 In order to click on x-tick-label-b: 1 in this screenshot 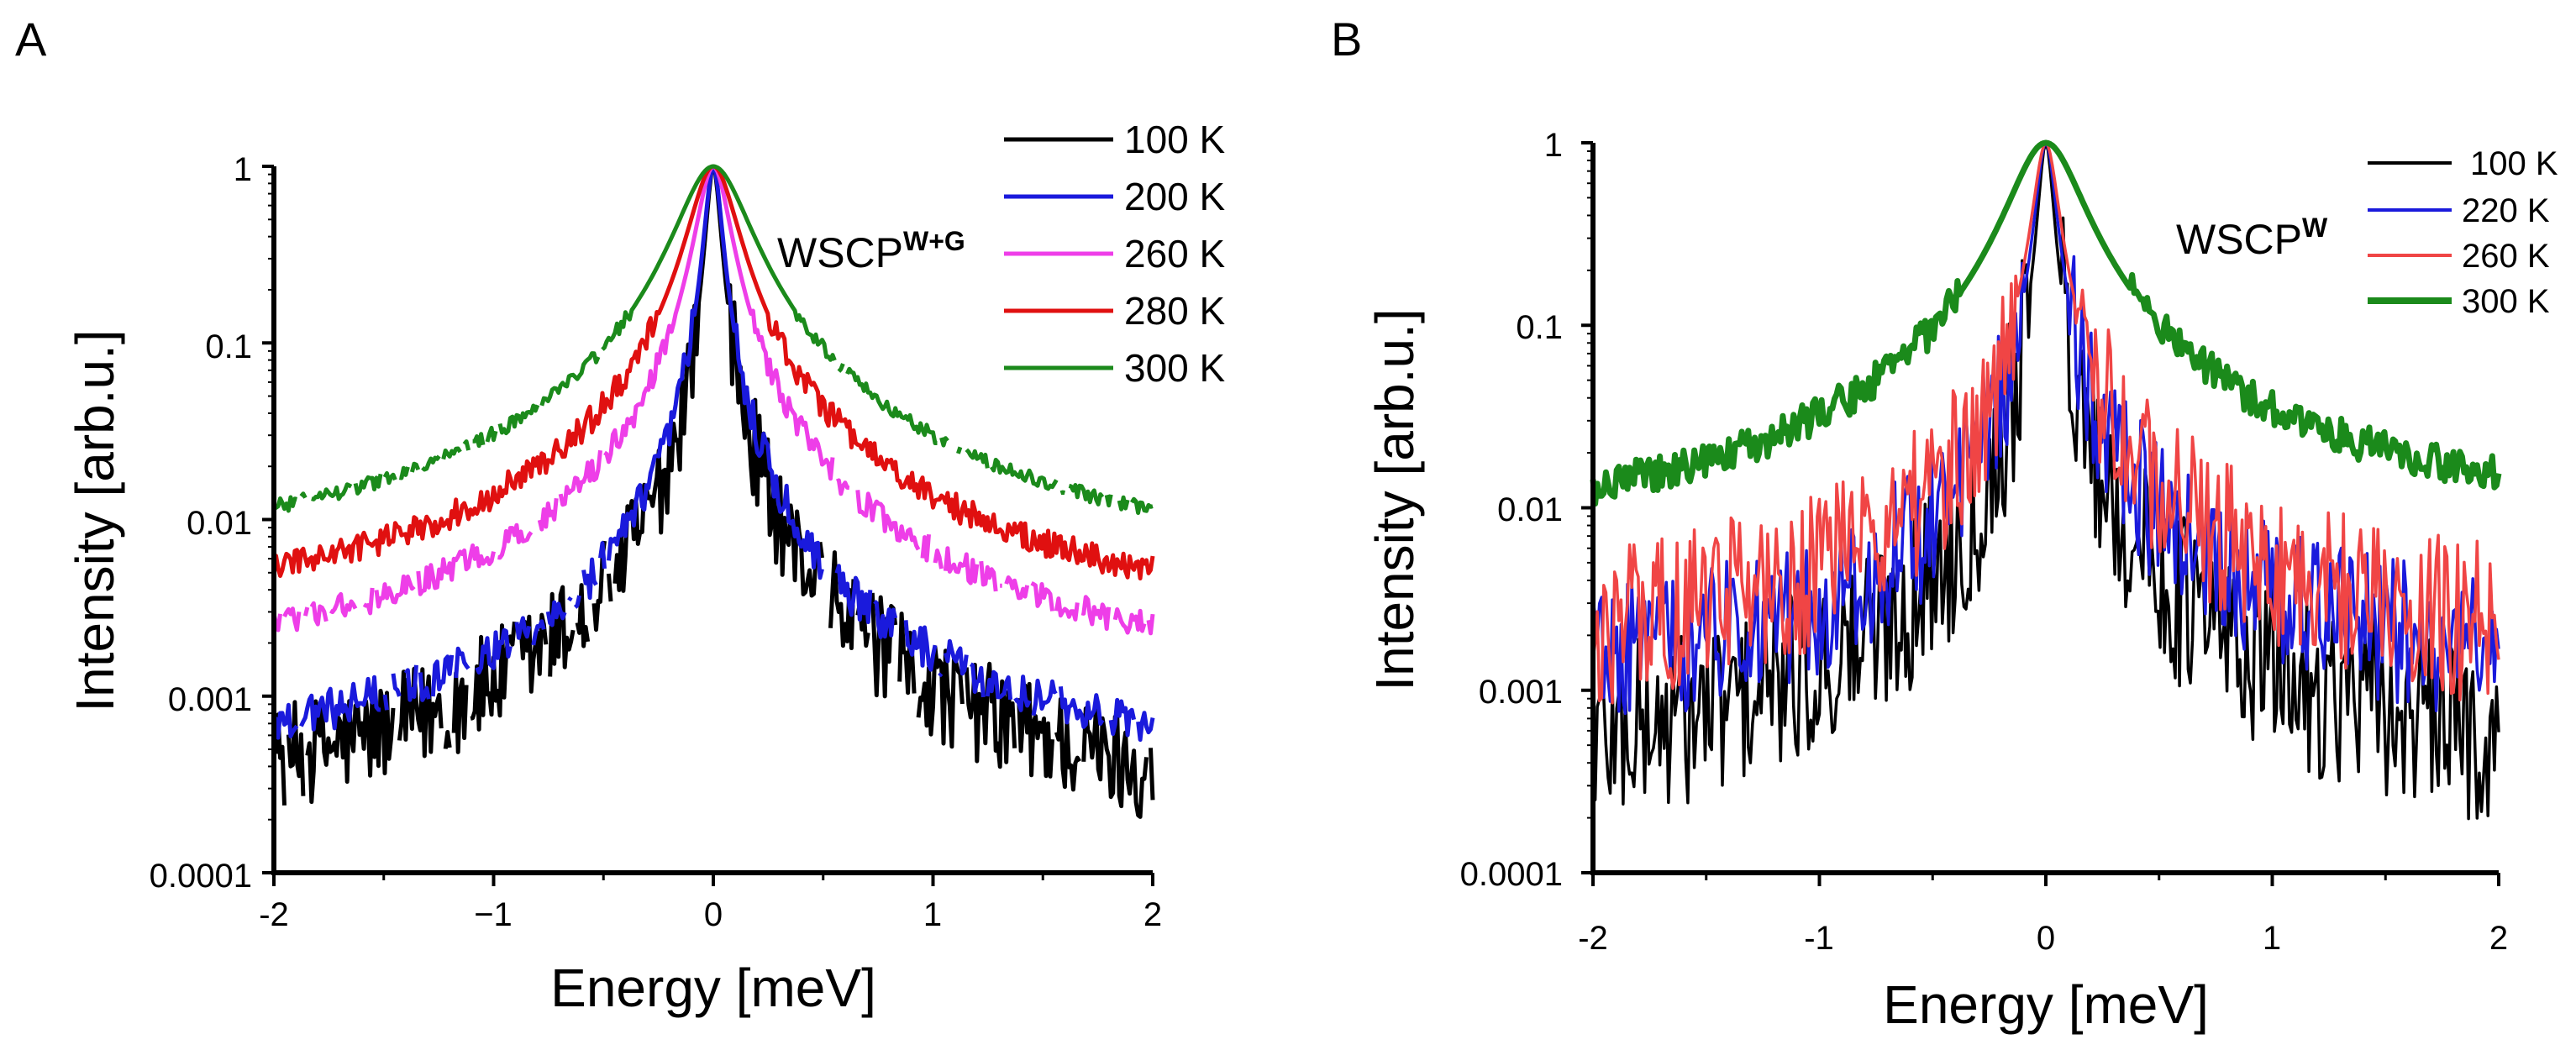, I will do `click(2272, 938)`.